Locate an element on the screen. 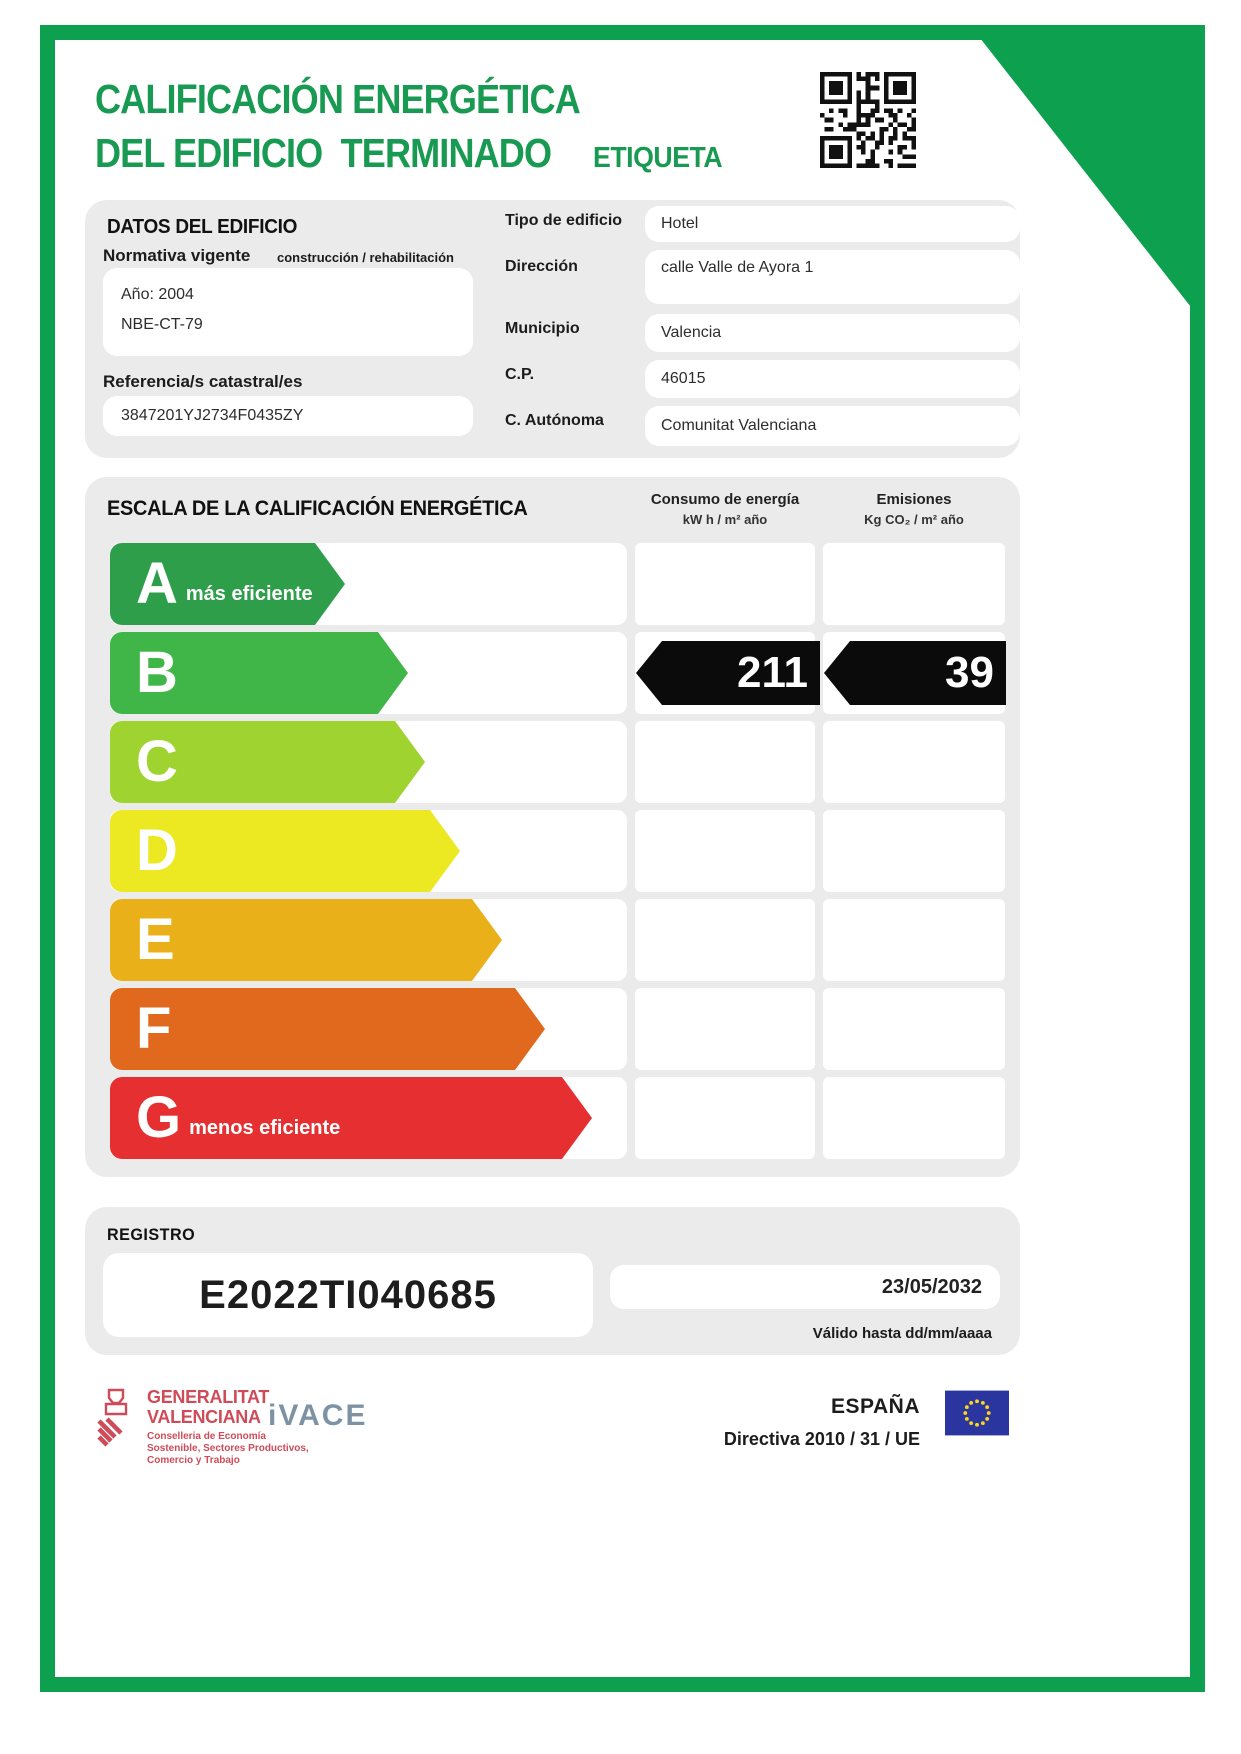  rating-arrow-a: A más eficiente is located at coordinates (227, 584).